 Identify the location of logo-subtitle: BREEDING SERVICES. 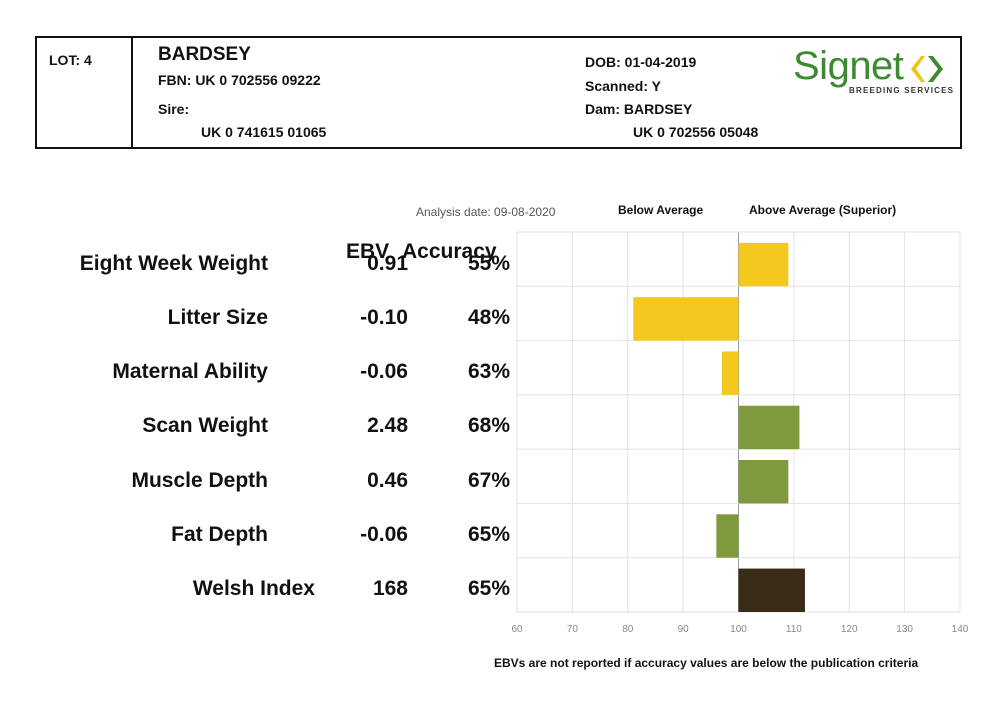
(902, 90).